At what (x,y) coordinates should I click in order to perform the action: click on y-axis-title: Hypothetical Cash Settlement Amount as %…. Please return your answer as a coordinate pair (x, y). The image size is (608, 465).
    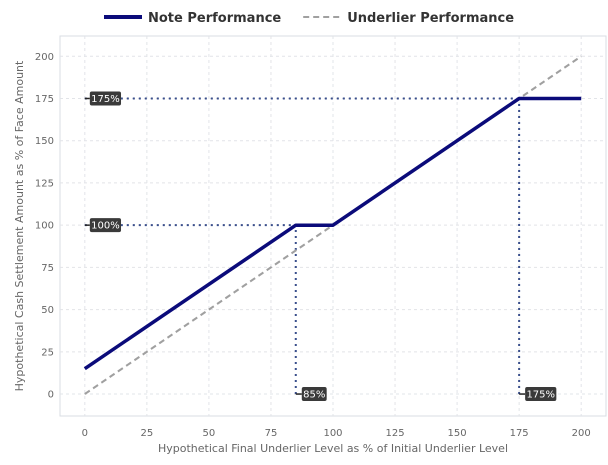
    Looking at the image, I should click on (19, 225).